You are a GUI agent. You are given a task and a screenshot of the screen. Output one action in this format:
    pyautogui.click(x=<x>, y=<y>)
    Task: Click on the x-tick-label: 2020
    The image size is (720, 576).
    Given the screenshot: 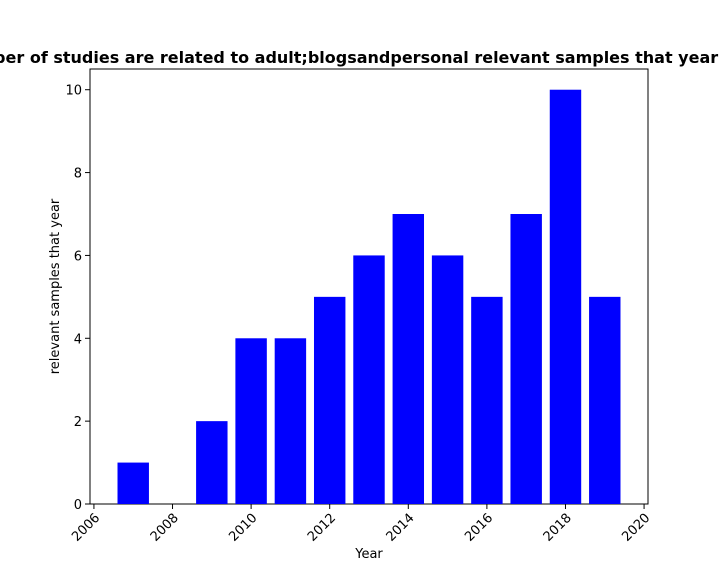 What is the action you would take?
    pyautogui.click(x=636, y=528)
    